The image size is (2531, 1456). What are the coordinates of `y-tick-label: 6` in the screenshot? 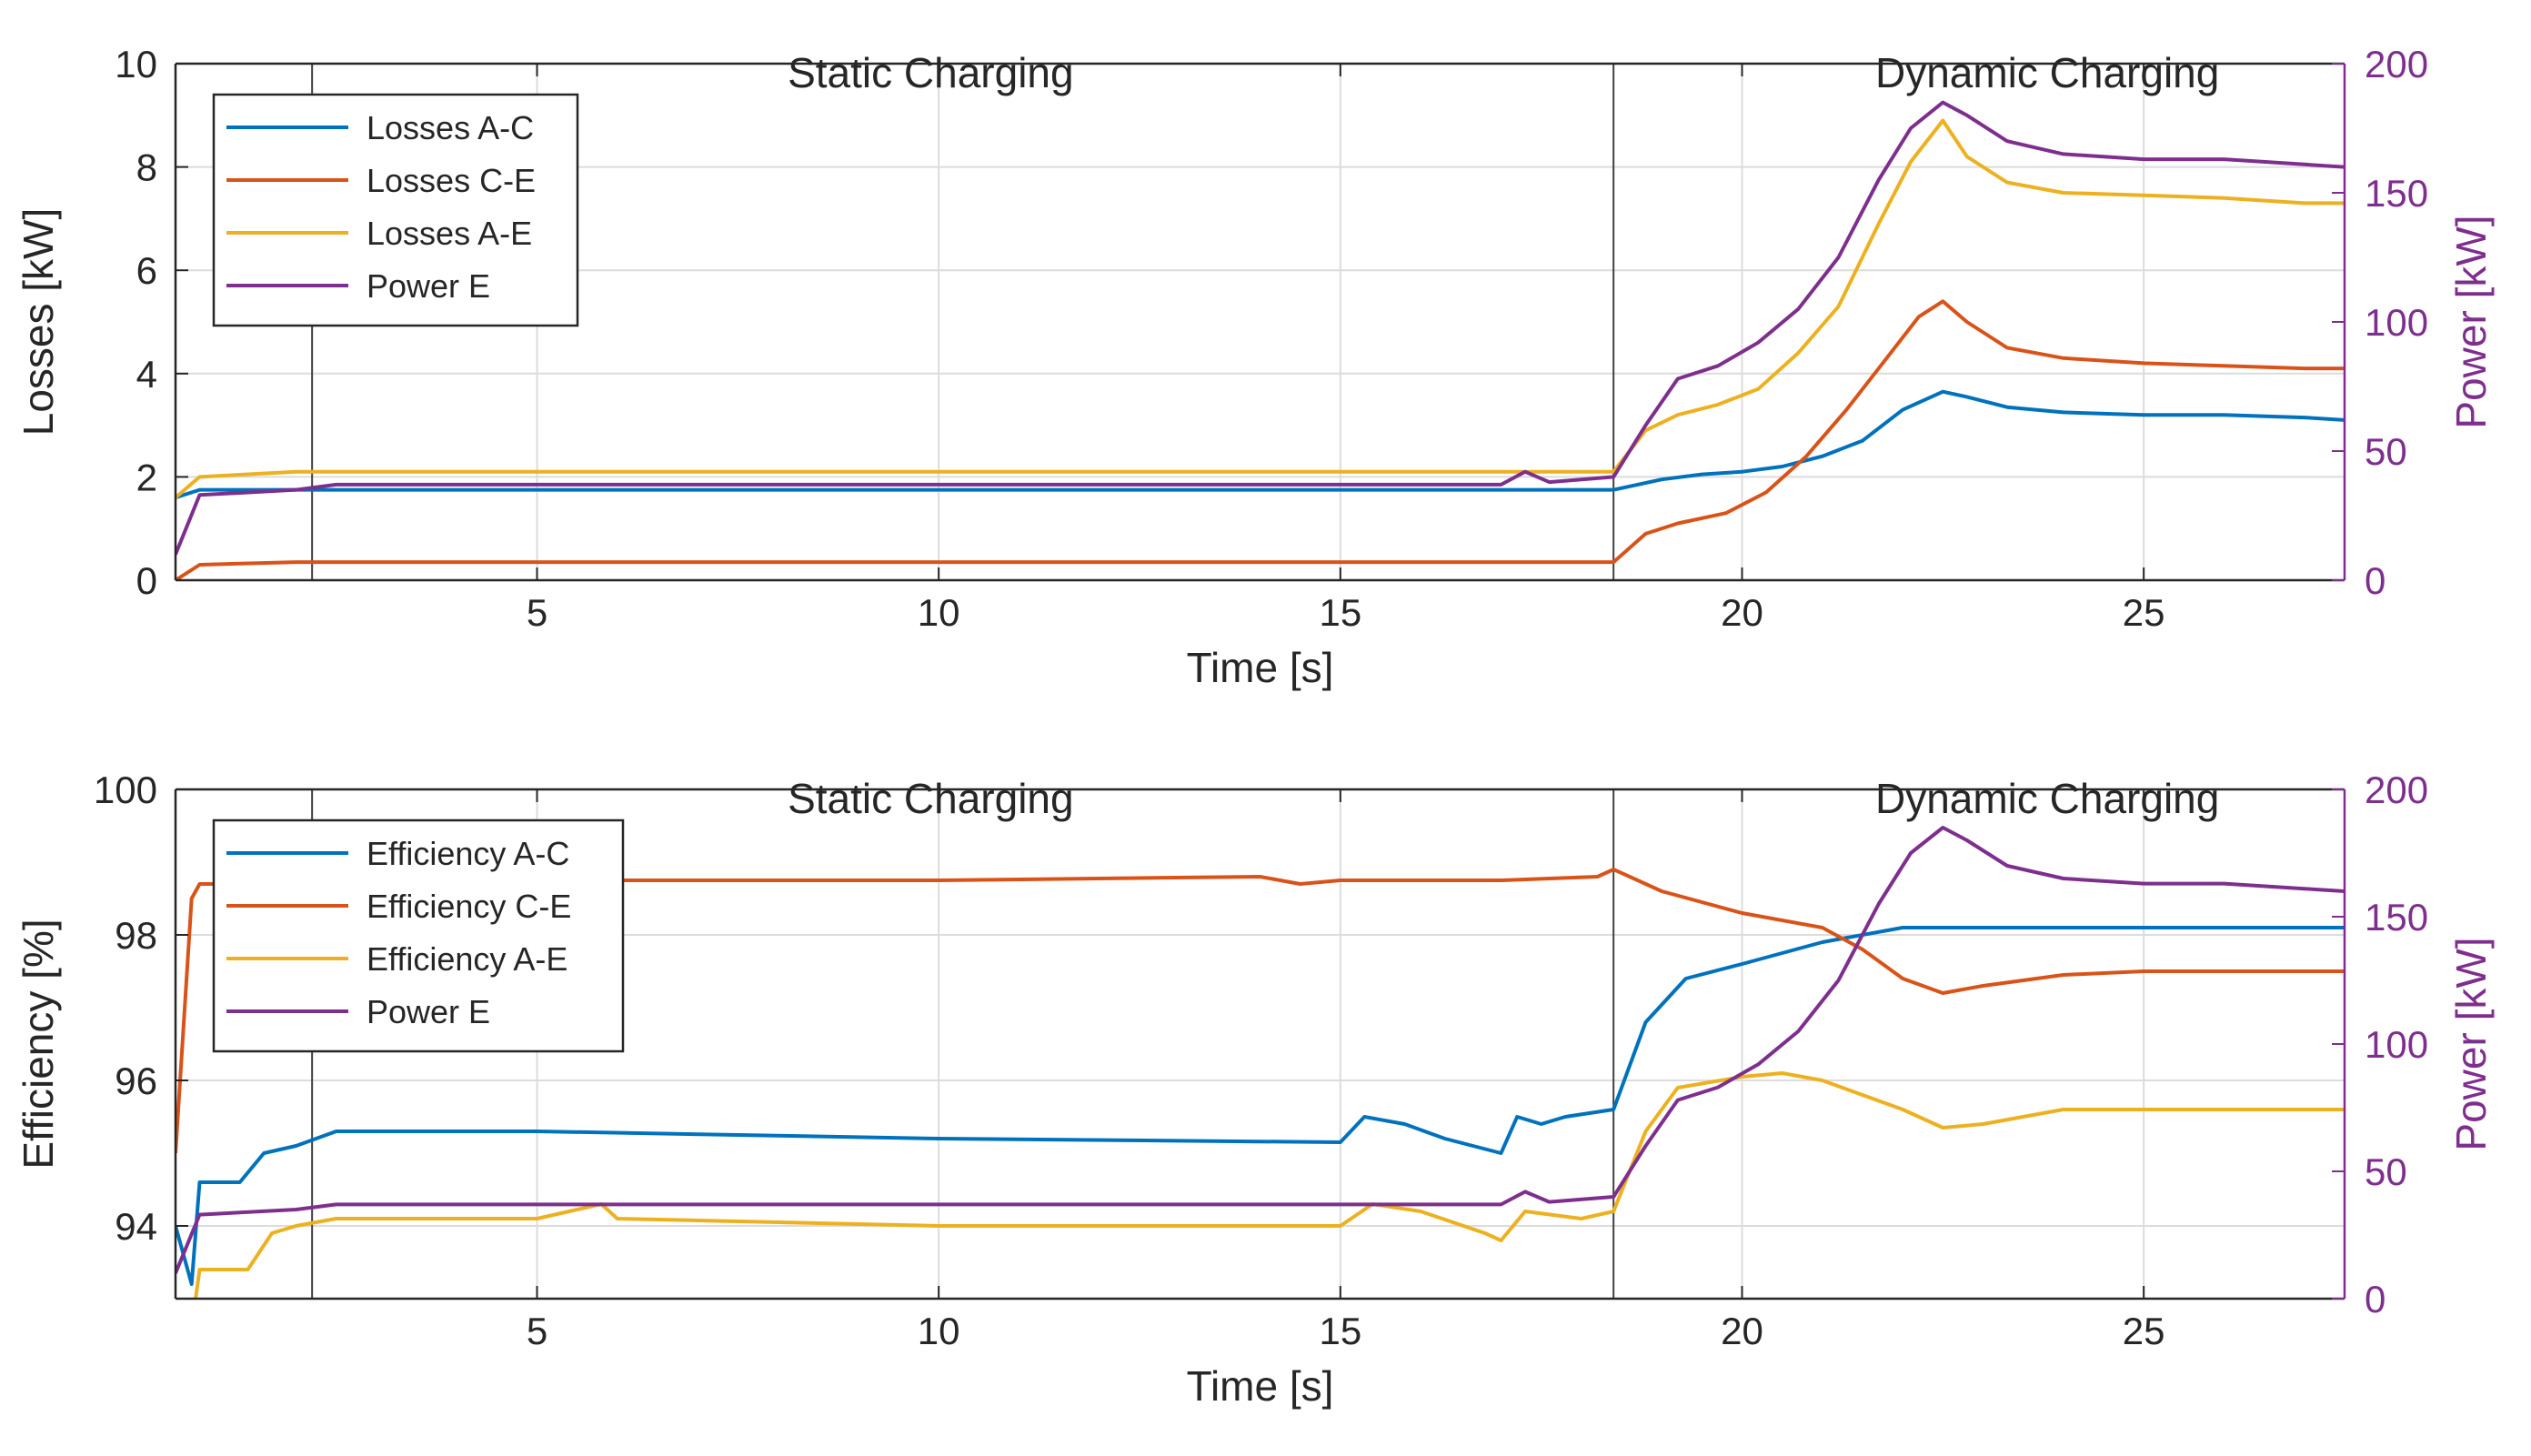 It's located at (146, 271).